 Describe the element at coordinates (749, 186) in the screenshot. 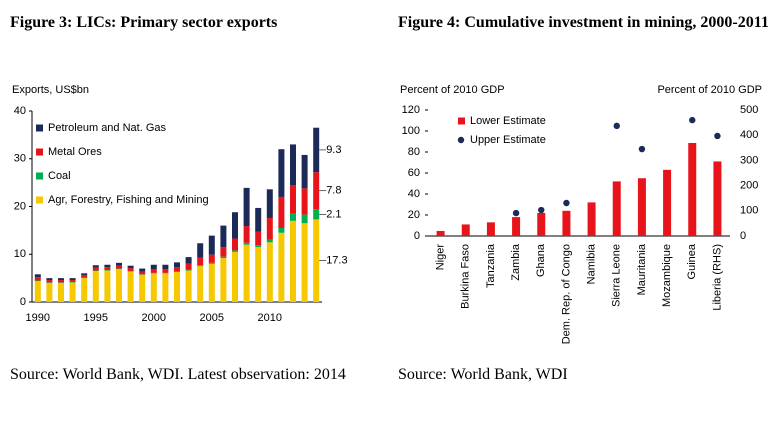

I see `y2-tick-label: 200` at that location.